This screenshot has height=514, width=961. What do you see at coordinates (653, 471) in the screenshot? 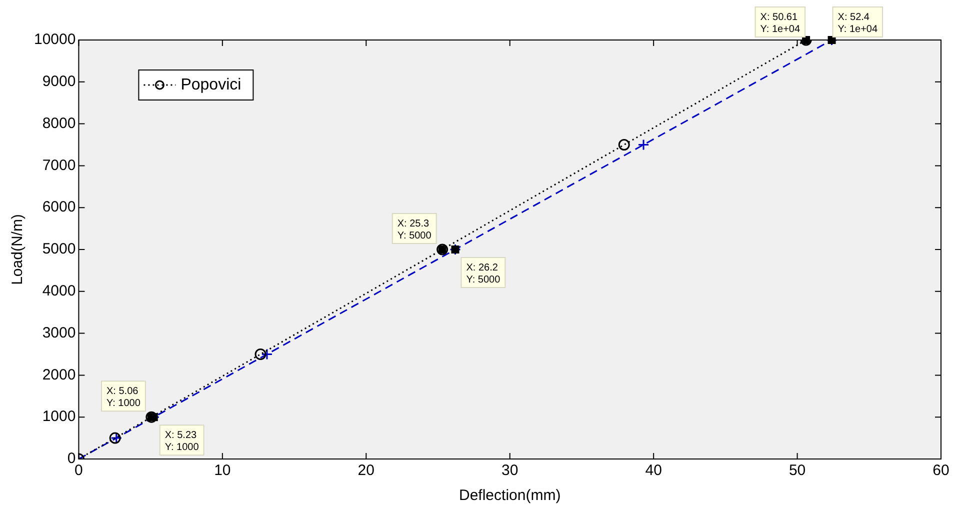
I see `x-tick-label: 40` at bounding box center [653, 471].